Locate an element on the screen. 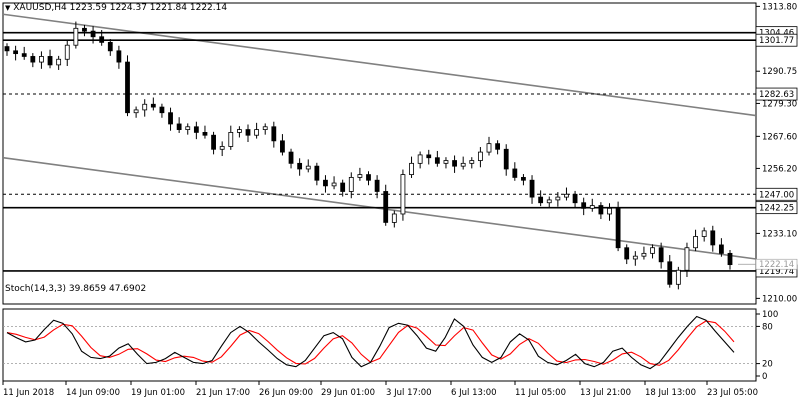 This screenshot has width=800, height=400. time-axis-label: 11 Jun 2018 is located at coordinates (28, 393).